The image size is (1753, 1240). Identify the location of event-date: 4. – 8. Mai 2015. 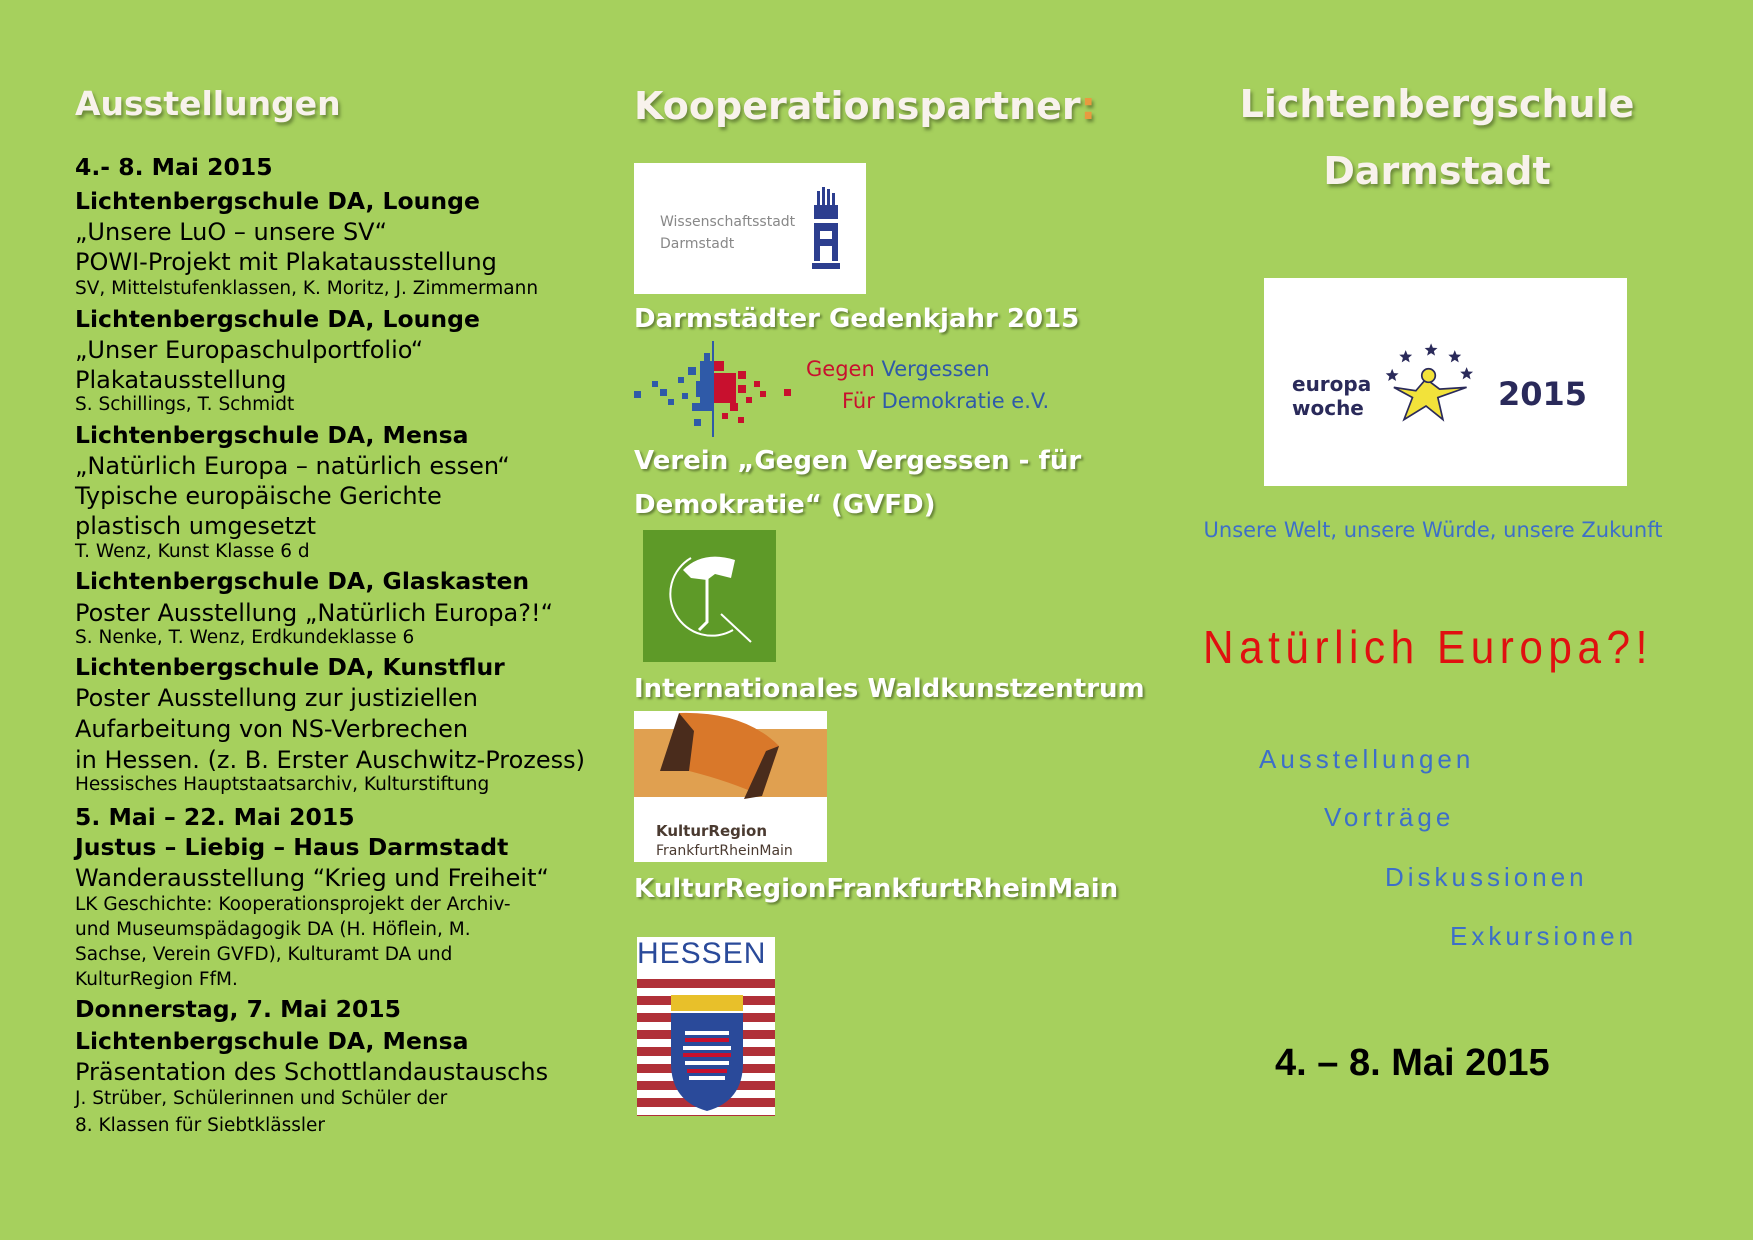
(1412, 1063).